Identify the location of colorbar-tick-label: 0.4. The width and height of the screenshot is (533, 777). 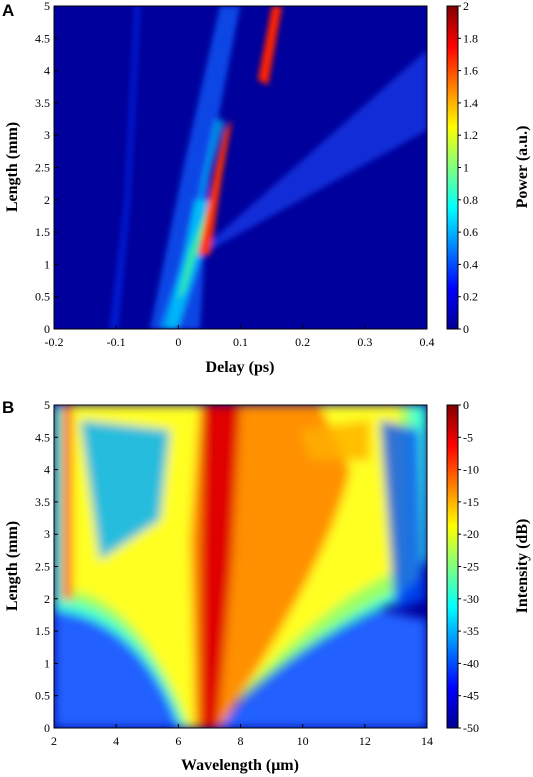
(470, 264).